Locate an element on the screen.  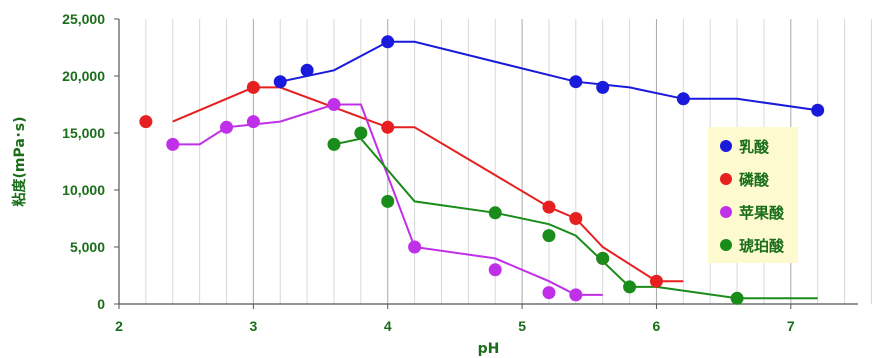
x-tick-label: 5 is located at coordinates (522, 326).